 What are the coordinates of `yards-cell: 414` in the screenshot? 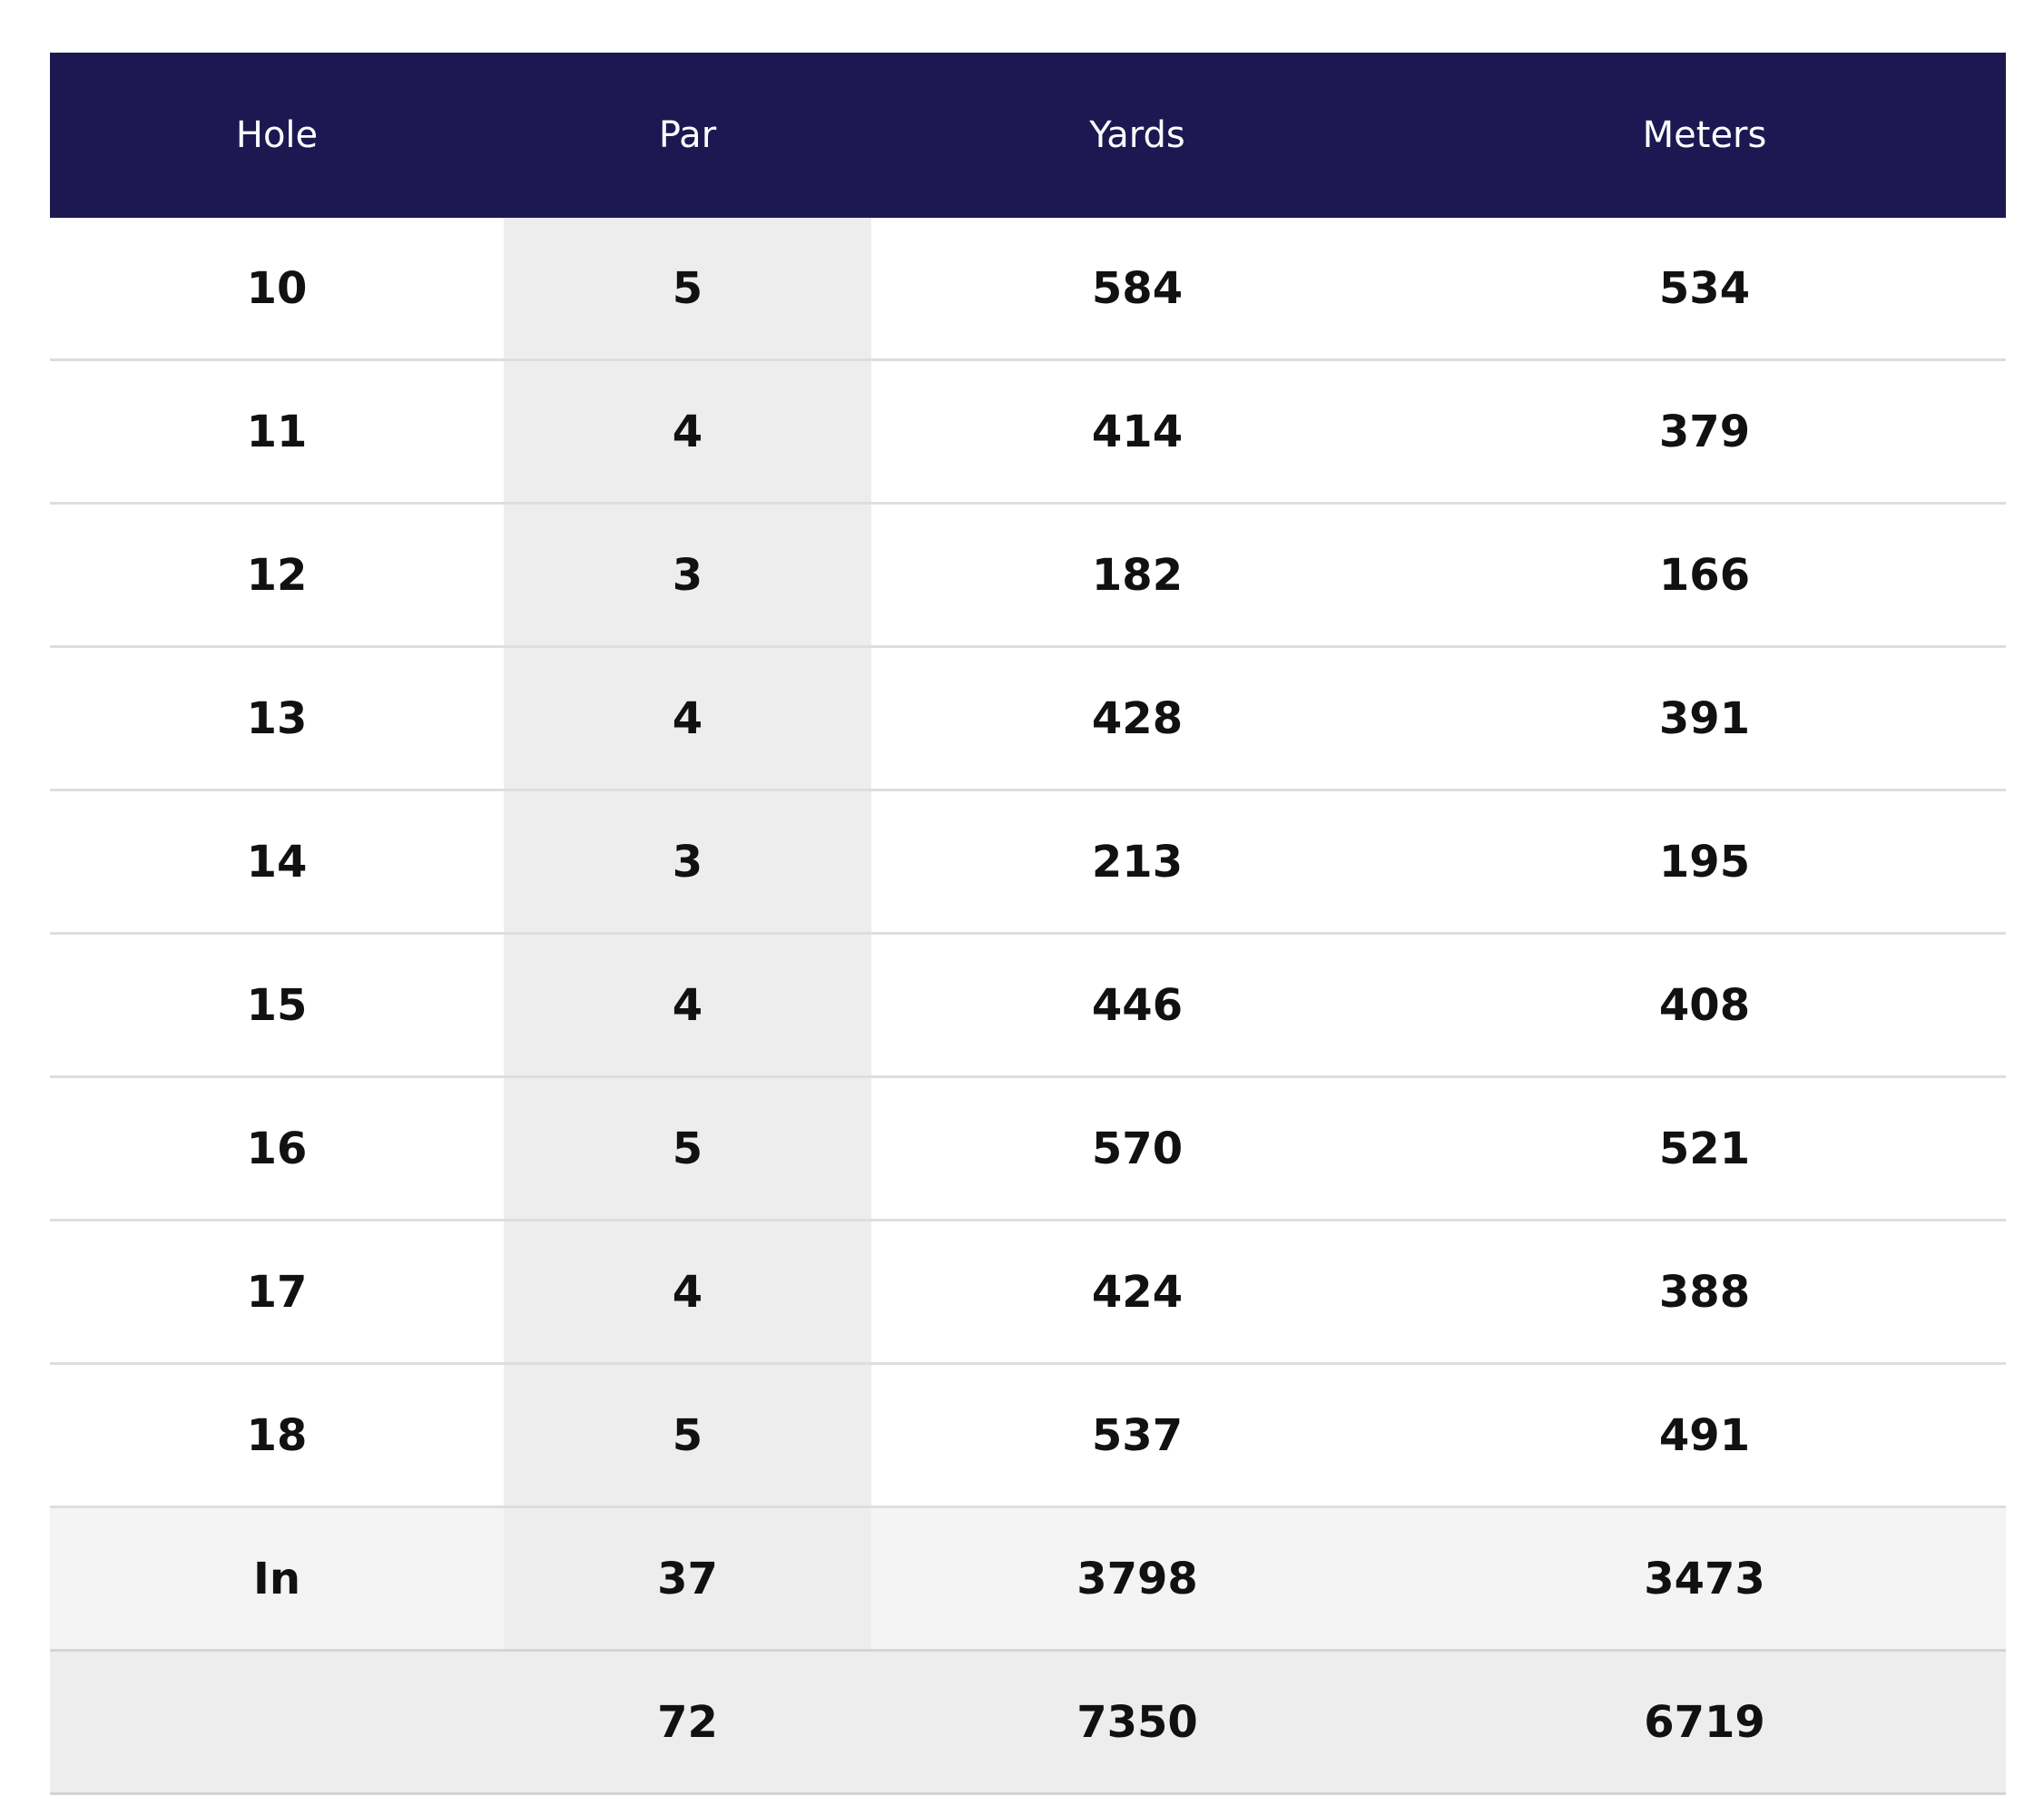 It's located at (1137, 432).